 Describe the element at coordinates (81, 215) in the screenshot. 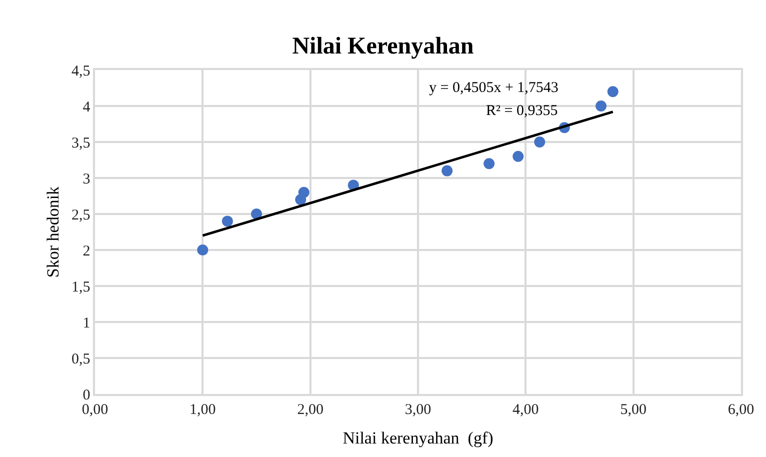

I see `y-tick-label: 2,5` at that location.